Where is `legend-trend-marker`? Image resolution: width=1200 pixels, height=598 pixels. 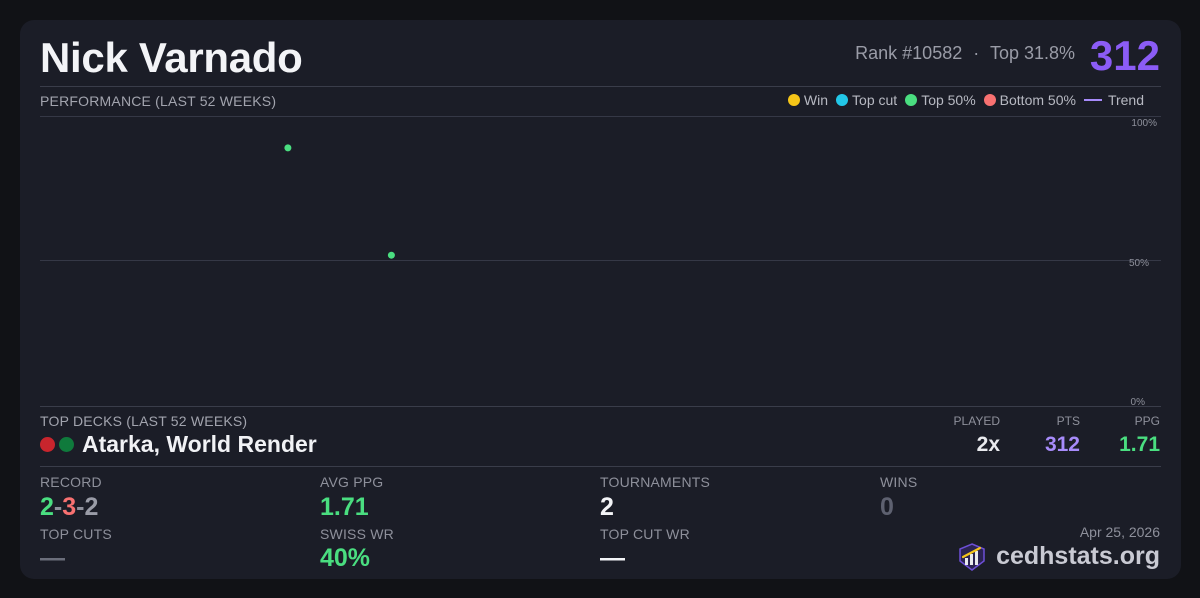
legend-trend-marker is located at coordinates (1092, 100).